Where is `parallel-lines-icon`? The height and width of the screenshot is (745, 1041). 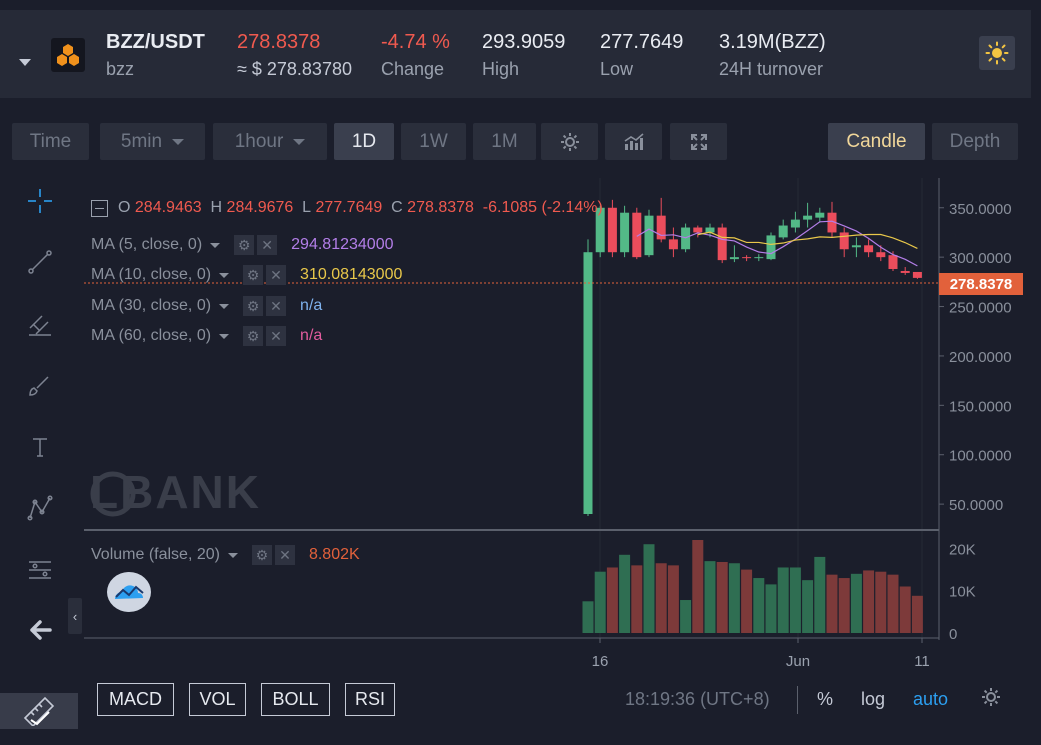 parallel-lines-icon is located at coordinates (40, 325).